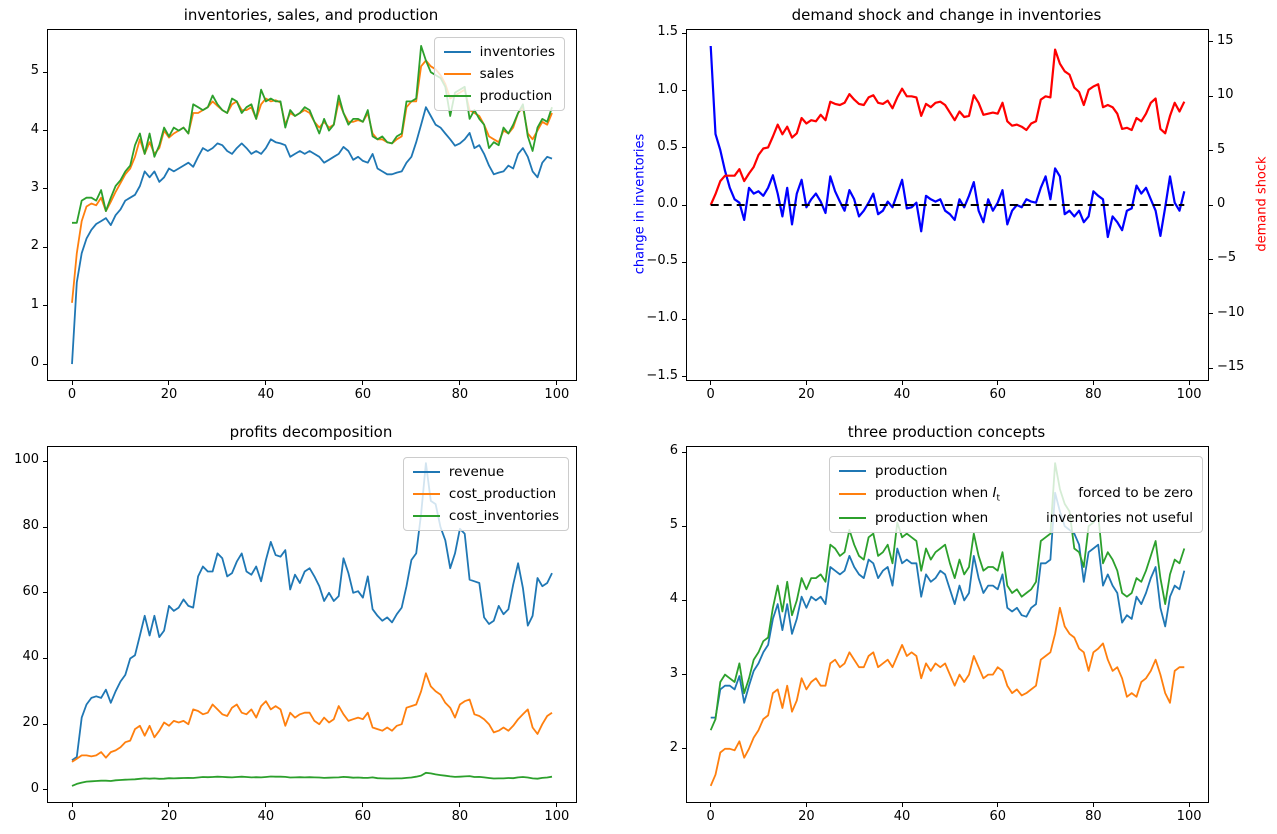 The height and width of the screenshot is (834, 1277). What do you see at coordinates (946, 432) in the screenshot?
I see `chart-title-three-production-concepts: three production concepts` at bounding box center [946, 432].